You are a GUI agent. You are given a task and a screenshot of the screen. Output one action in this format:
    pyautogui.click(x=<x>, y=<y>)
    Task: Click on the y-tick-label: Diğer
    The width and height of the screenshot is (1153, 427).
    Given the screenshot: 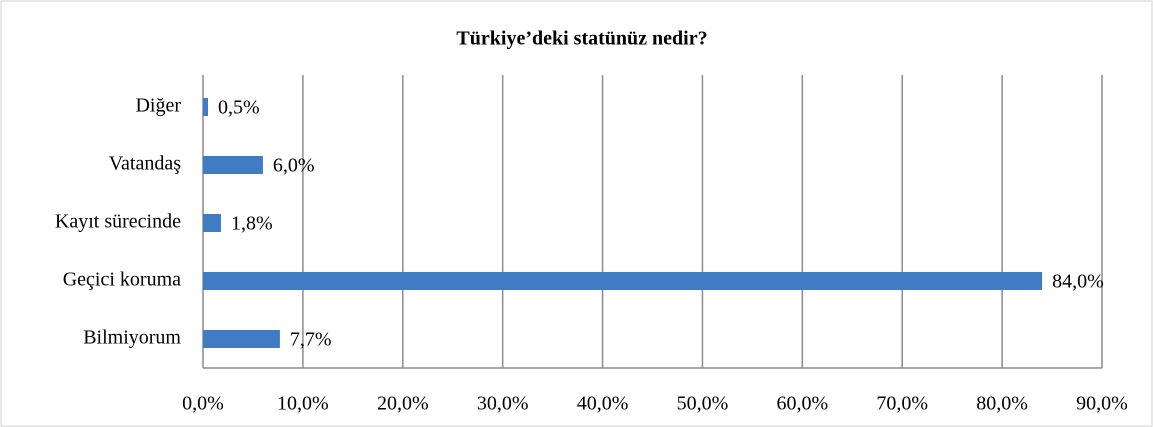 What is the action you would take?
    pyautogui.click(x=158, y=106)
    